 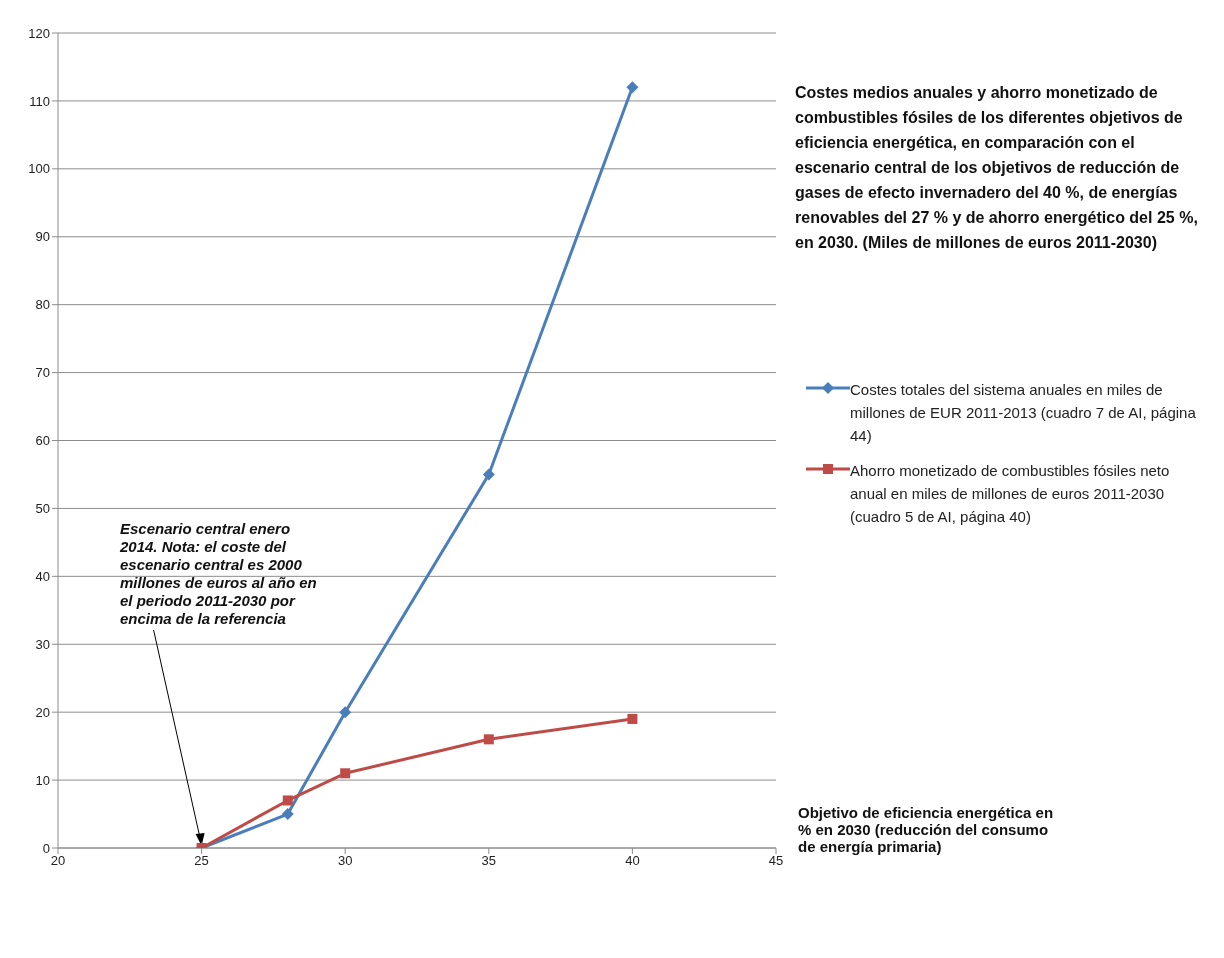 What do you see at coordinates (1010, 494) in the screenshot?
I see `legend-label: Ahorro monetizado de combustibles fósiles neto anual en miles de millones de euros 2011-2030 (cuadro 5 de AI, página 40)` at bounding box center [1010, 494].